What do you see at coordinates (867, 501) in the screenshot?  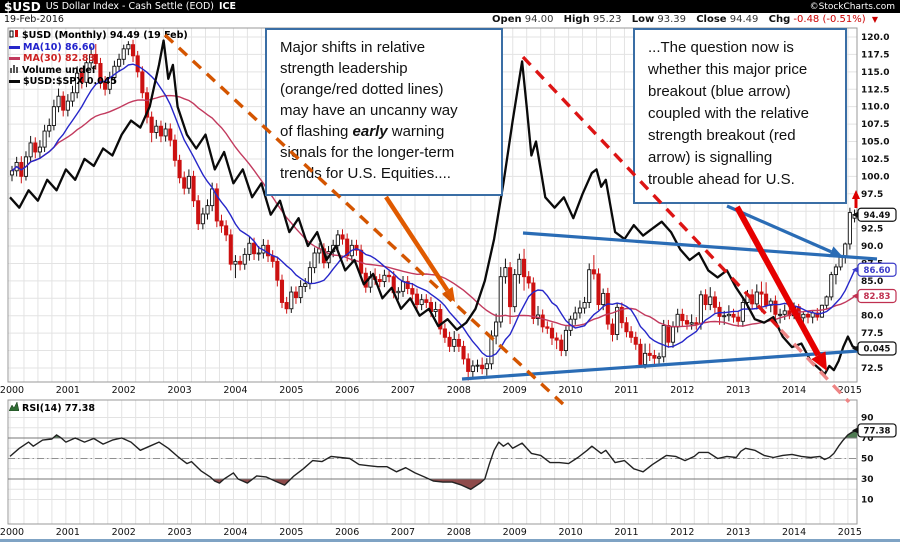 I see `rsi-axis-tick: 10` at bounding box center [867, 501].